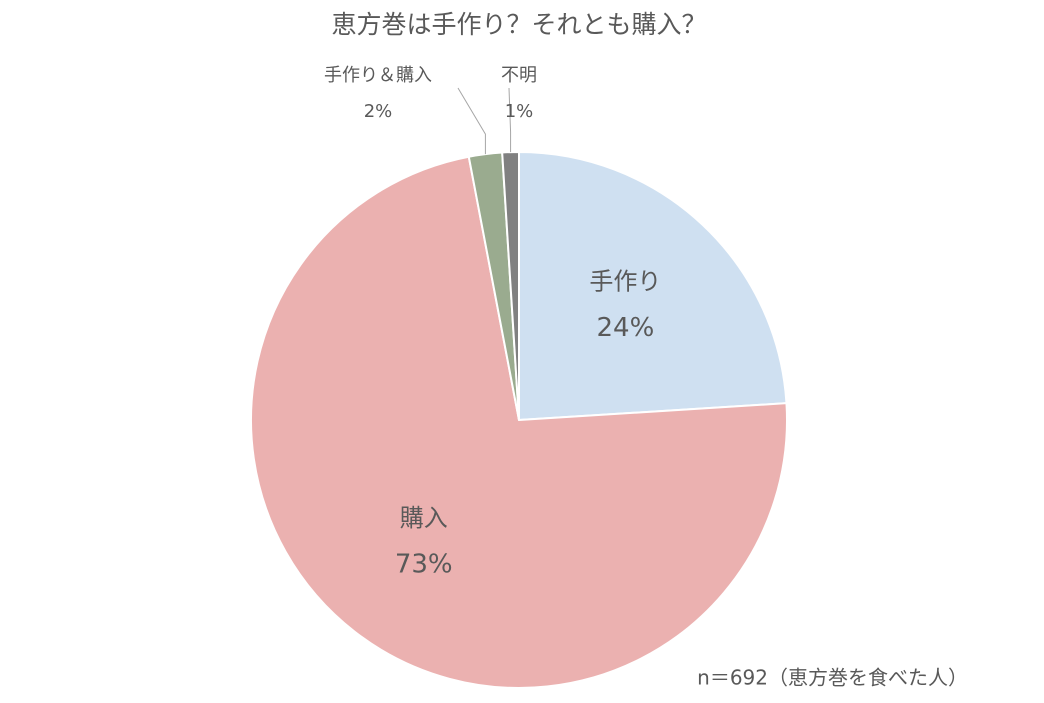  I want to click on value-label: 24%, so click(626, 328).